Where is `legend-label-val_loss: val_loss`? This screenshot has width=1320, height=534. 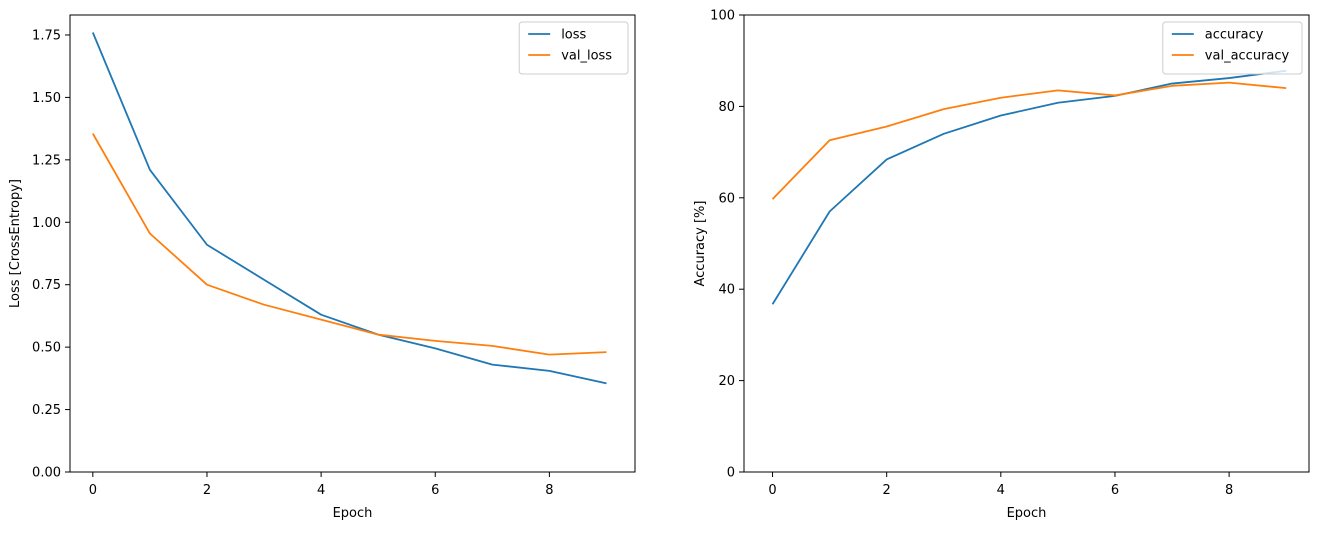 legend-label-val_loss: val_loss is located at coordinates (586, 56).